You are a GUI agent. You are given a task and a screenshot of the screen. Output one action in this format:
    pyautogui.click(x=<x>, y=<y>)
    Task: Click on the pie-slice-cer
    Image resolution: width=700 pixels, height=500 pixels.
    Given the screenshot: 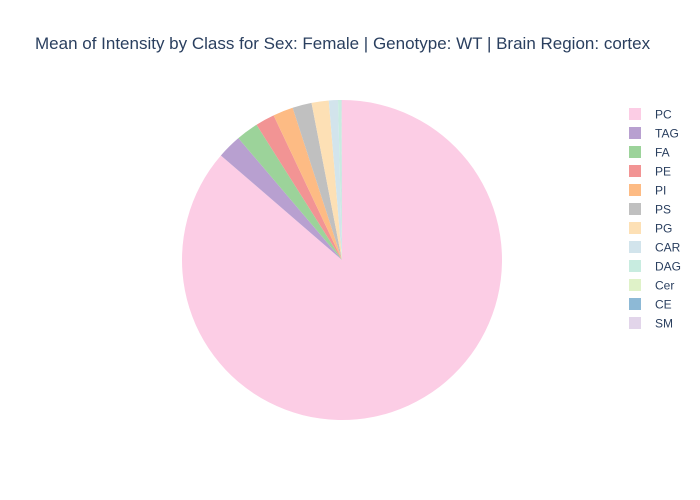 What is the action you would take?
    pyautogui.click(x=341, y=179)
    